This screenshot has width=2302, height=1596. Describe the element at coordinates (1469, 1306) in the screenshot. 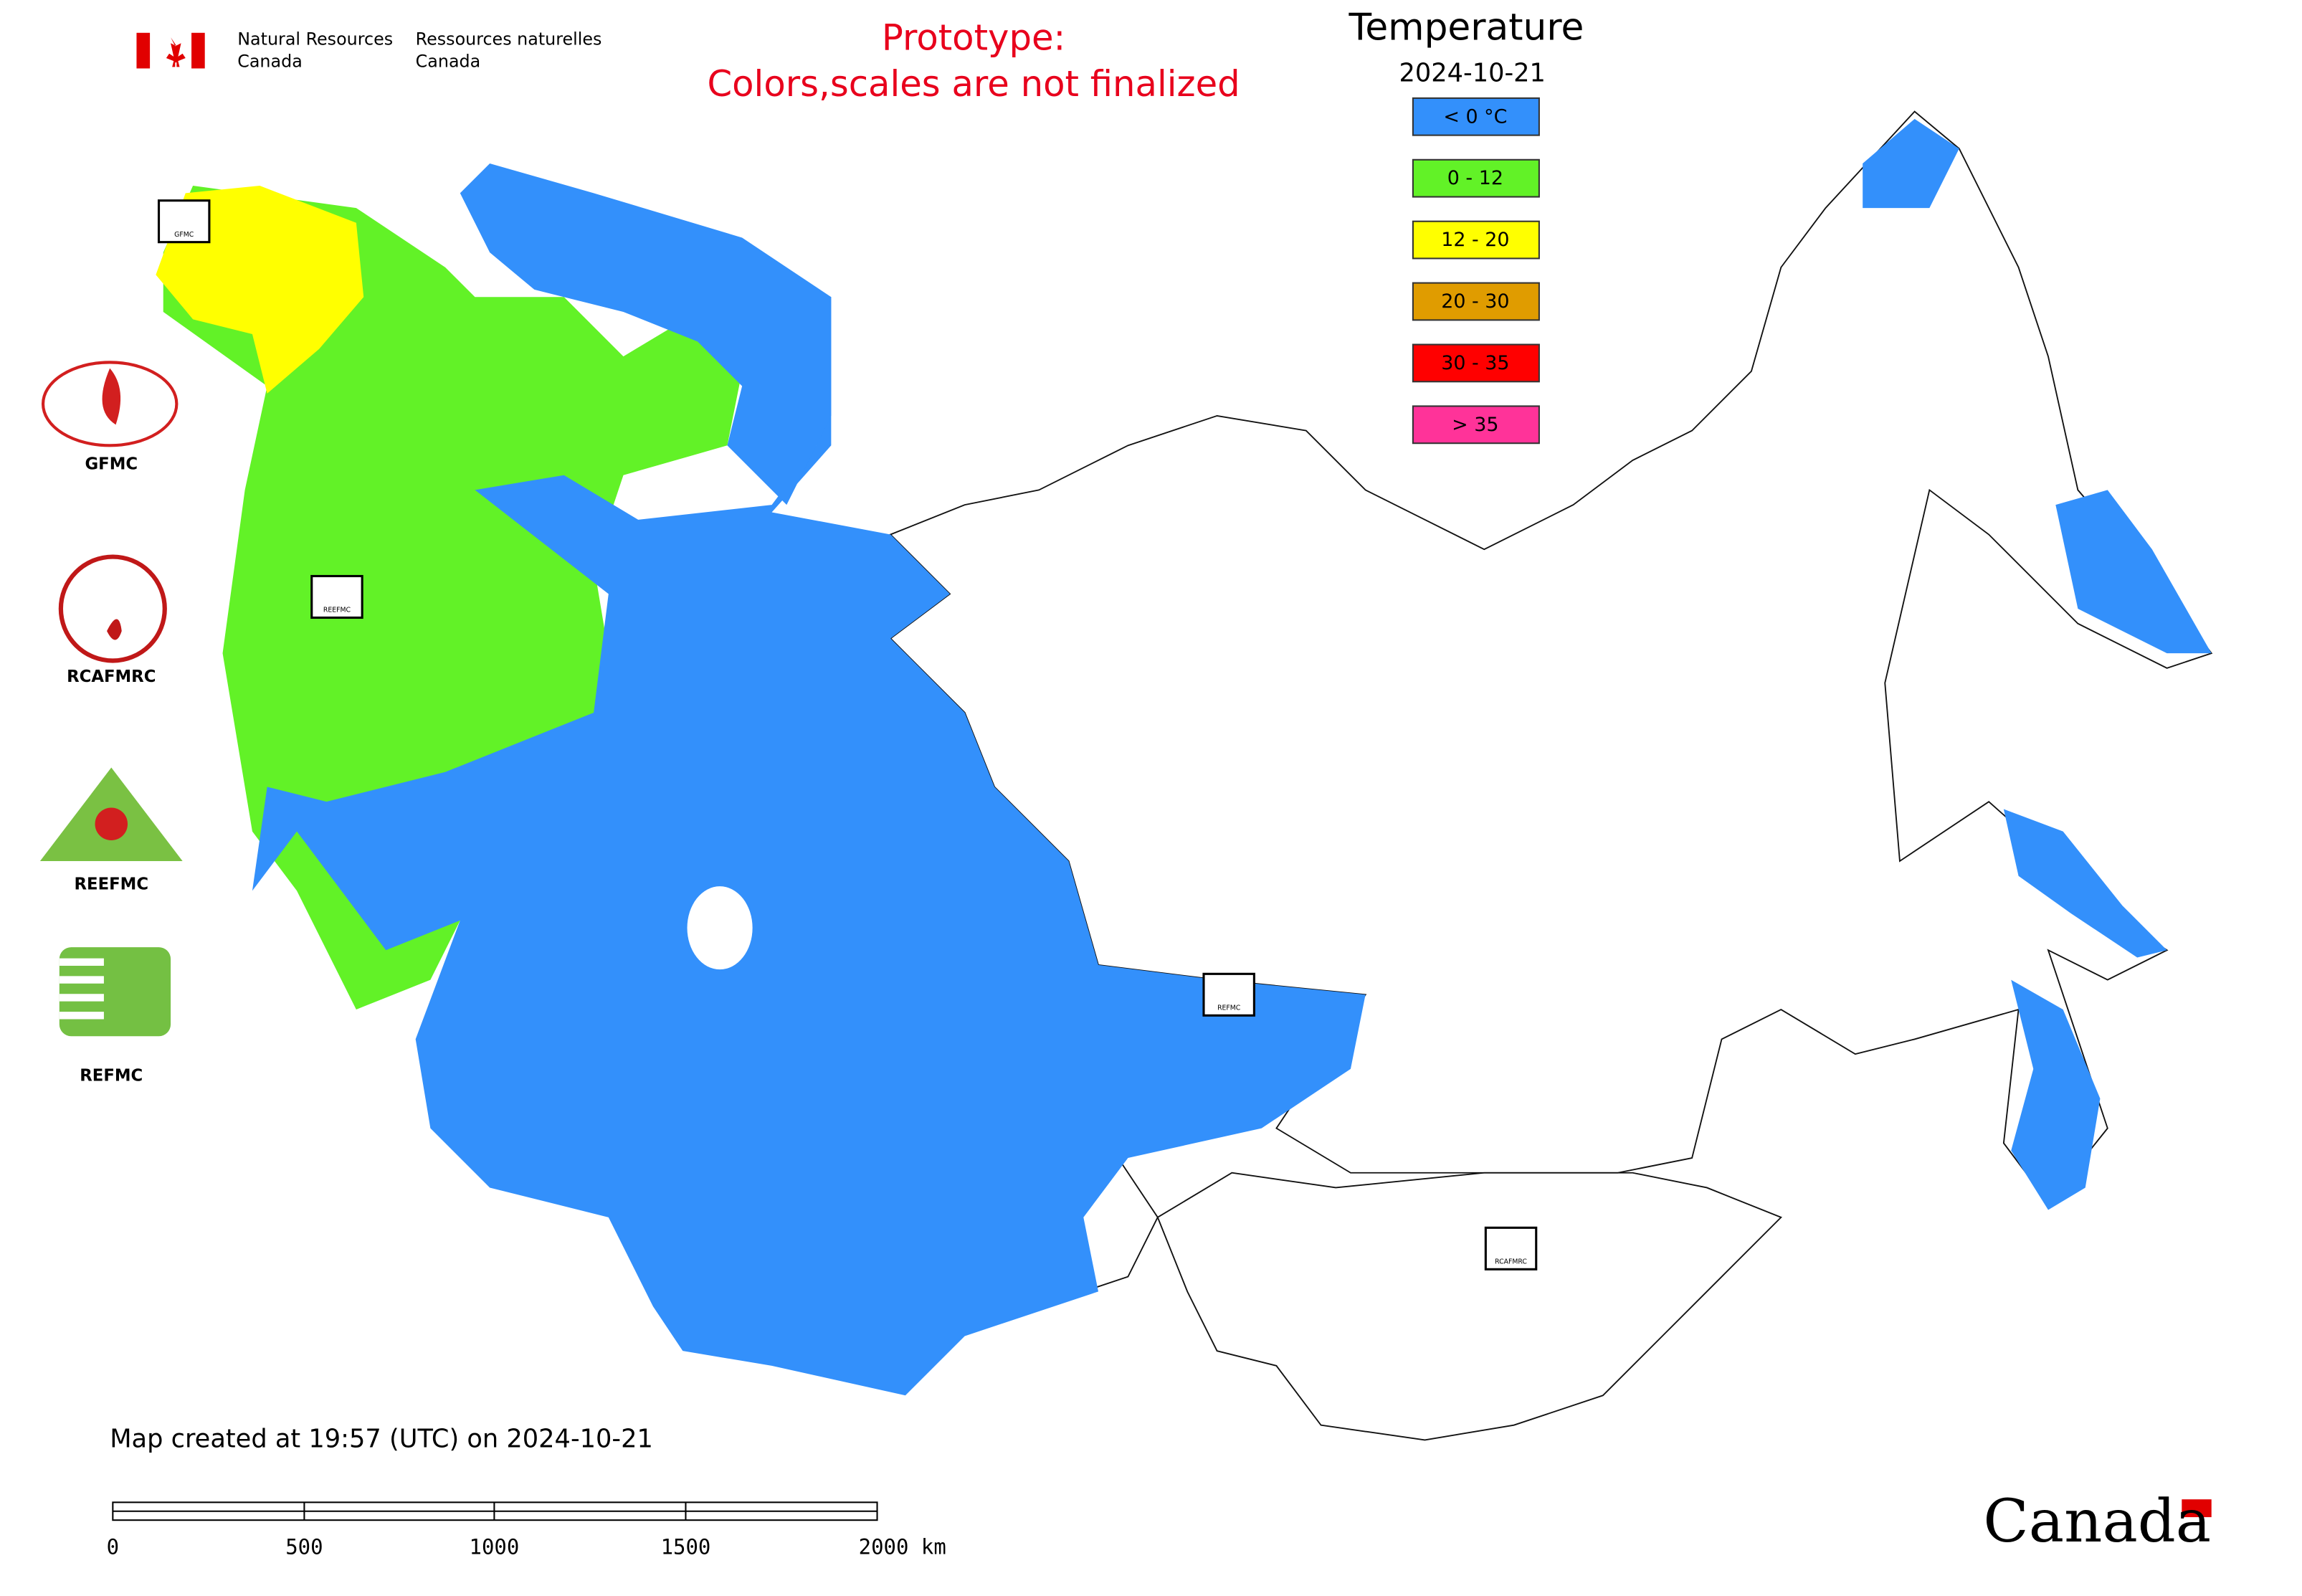

I see `country-outline` at that location.